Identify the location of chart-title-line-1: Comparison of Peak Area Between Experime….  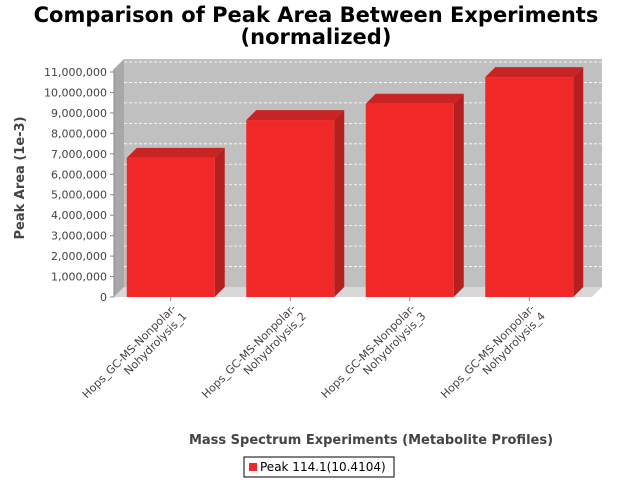
(316, 15).